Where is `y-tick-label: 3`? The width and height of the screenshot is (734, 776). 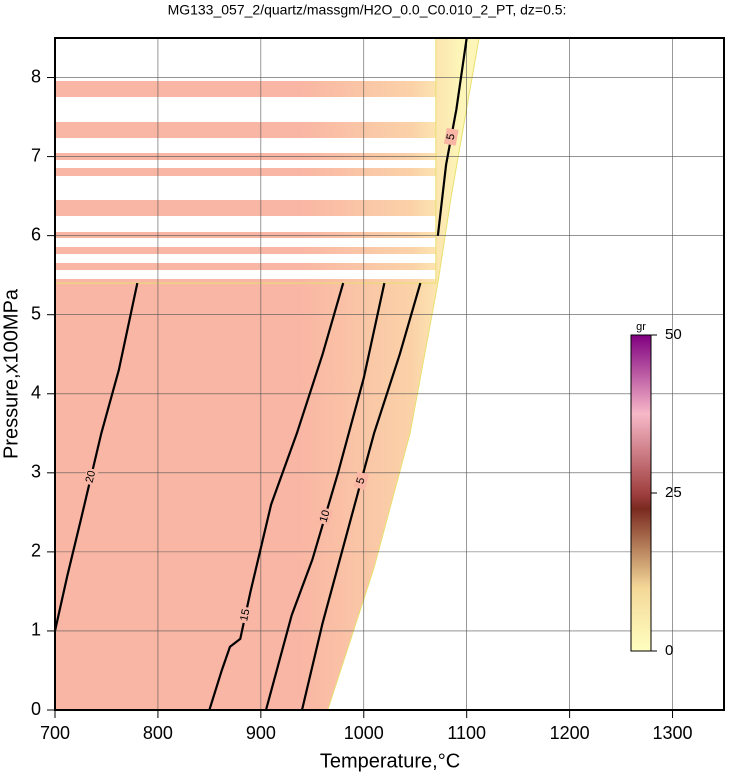 y-tick-label: 3 is located at coordinates (36, 472).